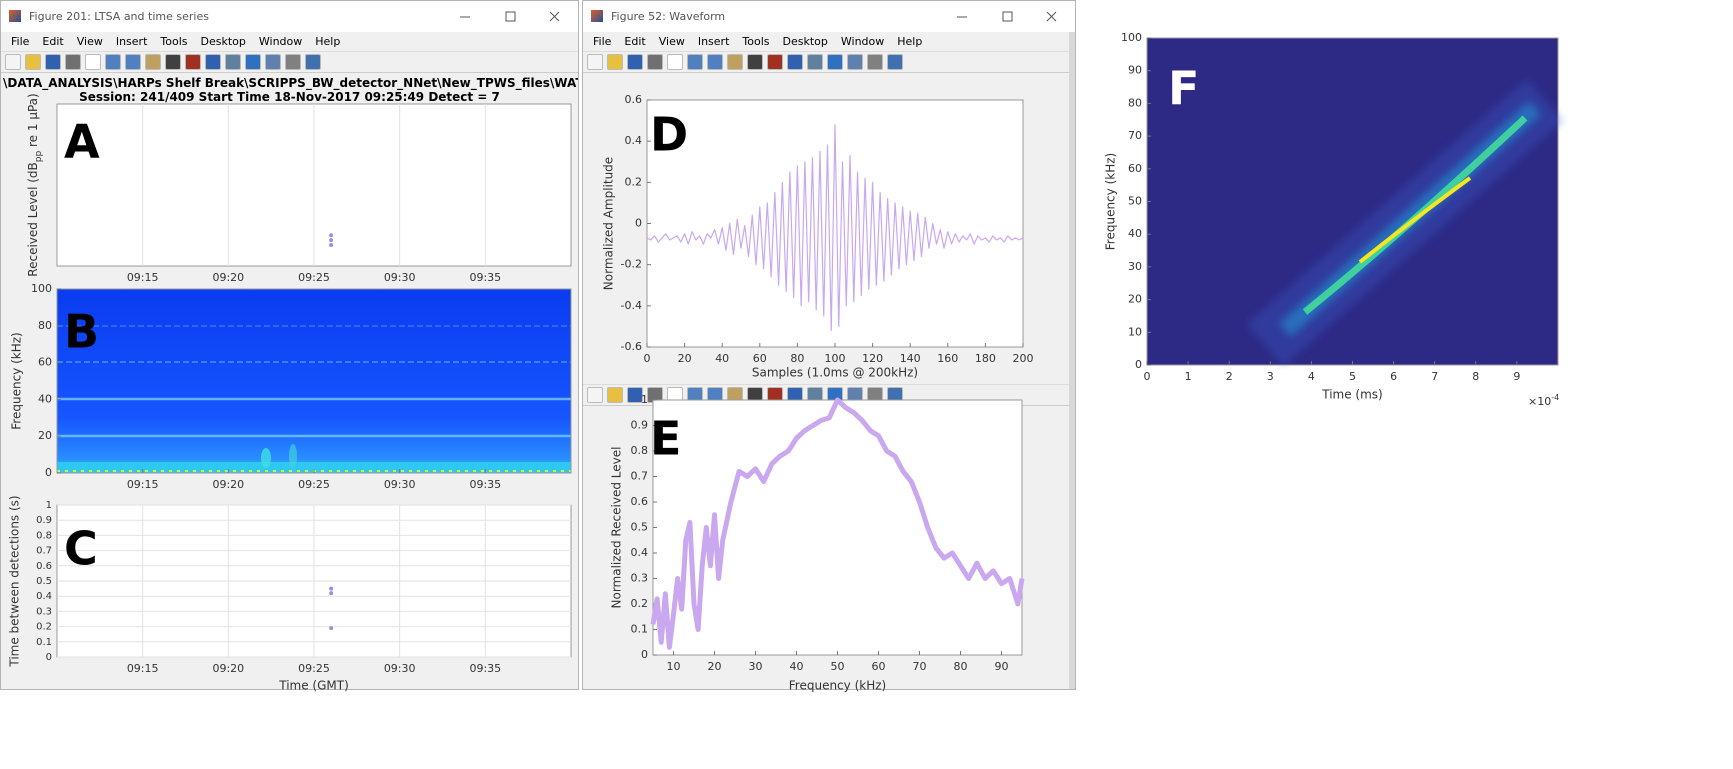 Image resolution: width=1733 pixels, height=769 pixels. What do you see at coordinates (985, 358) in the screenshot?
I see `x-tick-label: 180` at bounding box center [985, 358].